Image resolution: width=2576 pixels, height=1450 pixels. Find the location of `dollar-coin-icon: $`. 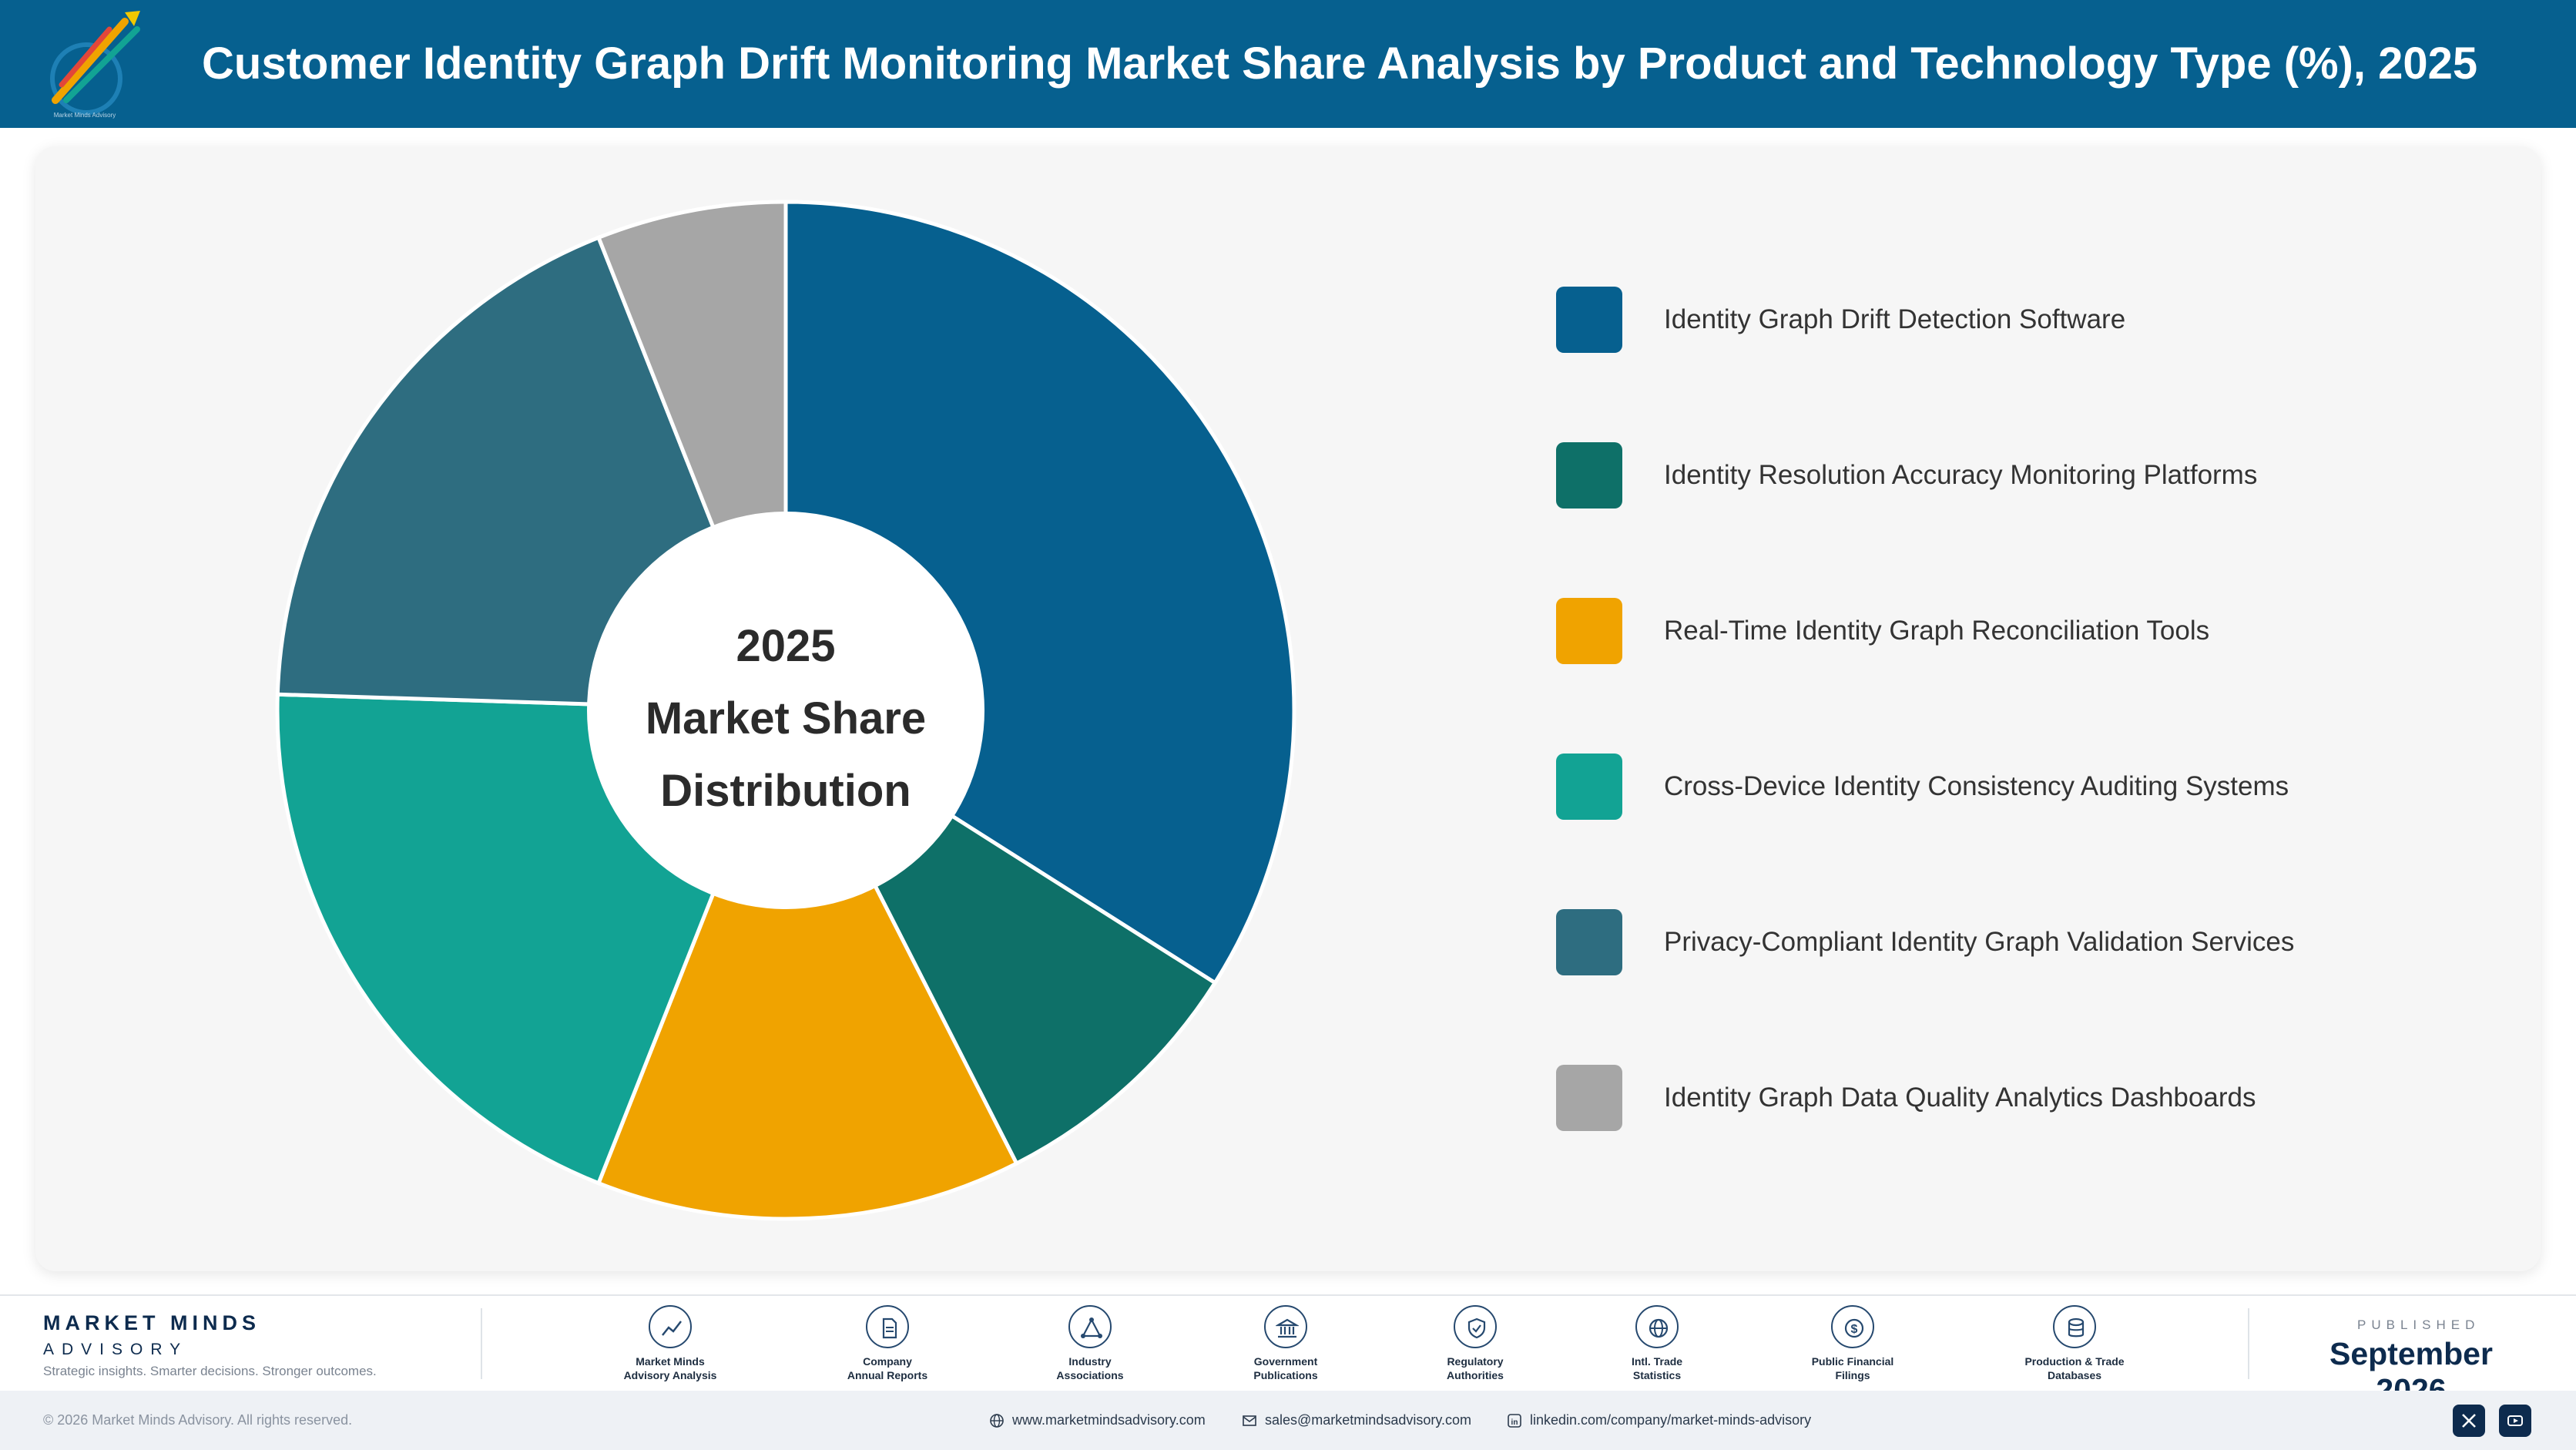

dollar-coin-icon: $ is located at coordinates (1852, 1326).